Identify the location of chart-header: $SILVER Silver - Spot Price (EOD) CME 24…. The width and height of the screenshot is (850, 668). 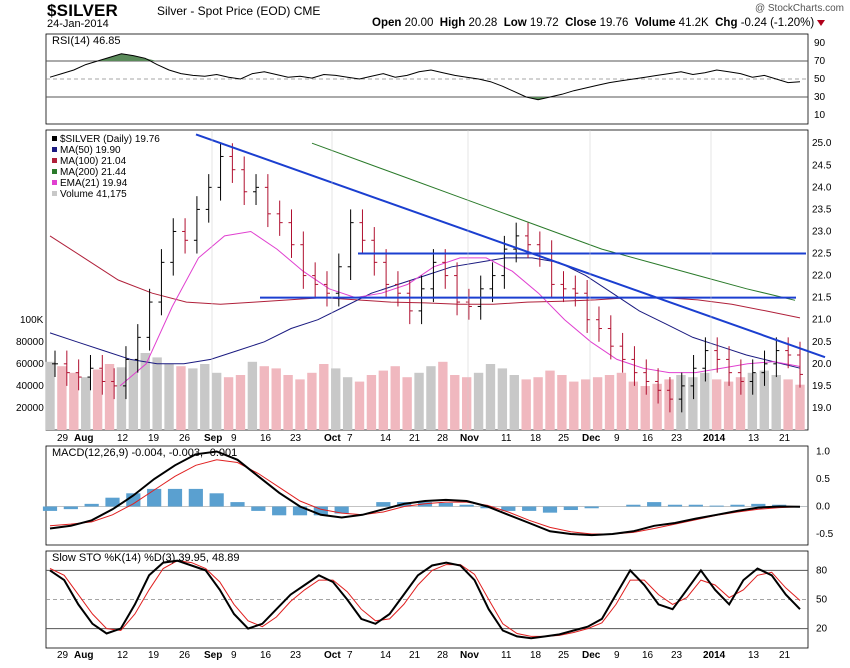
(425, 17).